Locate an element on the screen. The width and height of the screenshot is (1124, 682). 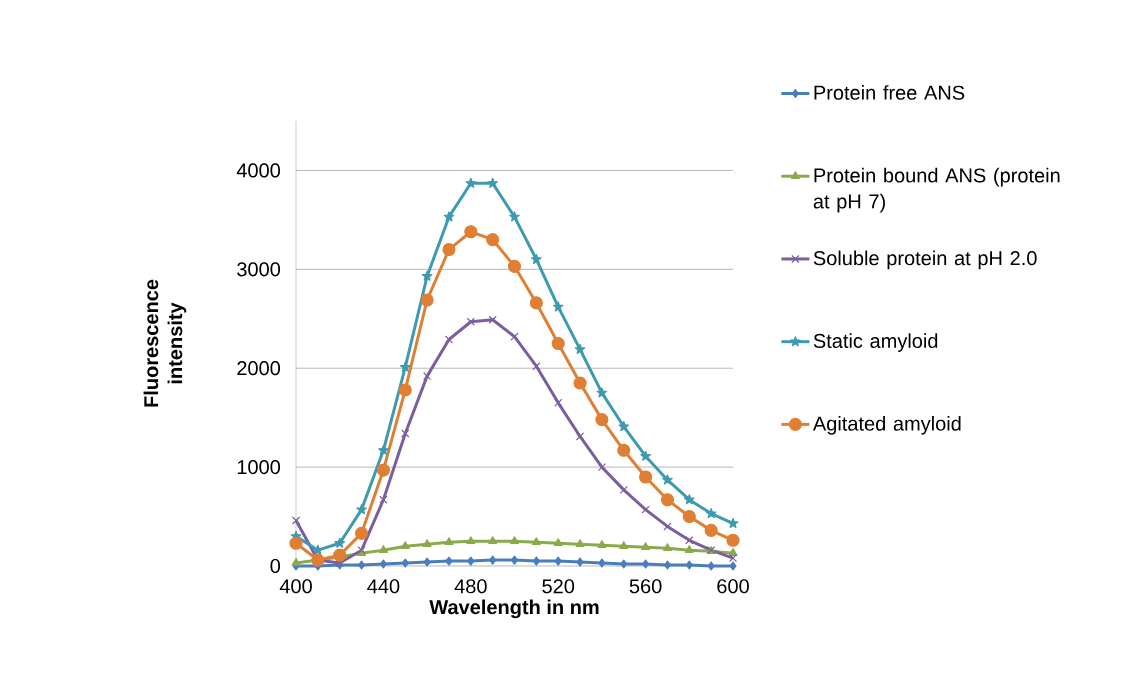
x-tick-label: 600 is located at coordinates (733, 586).